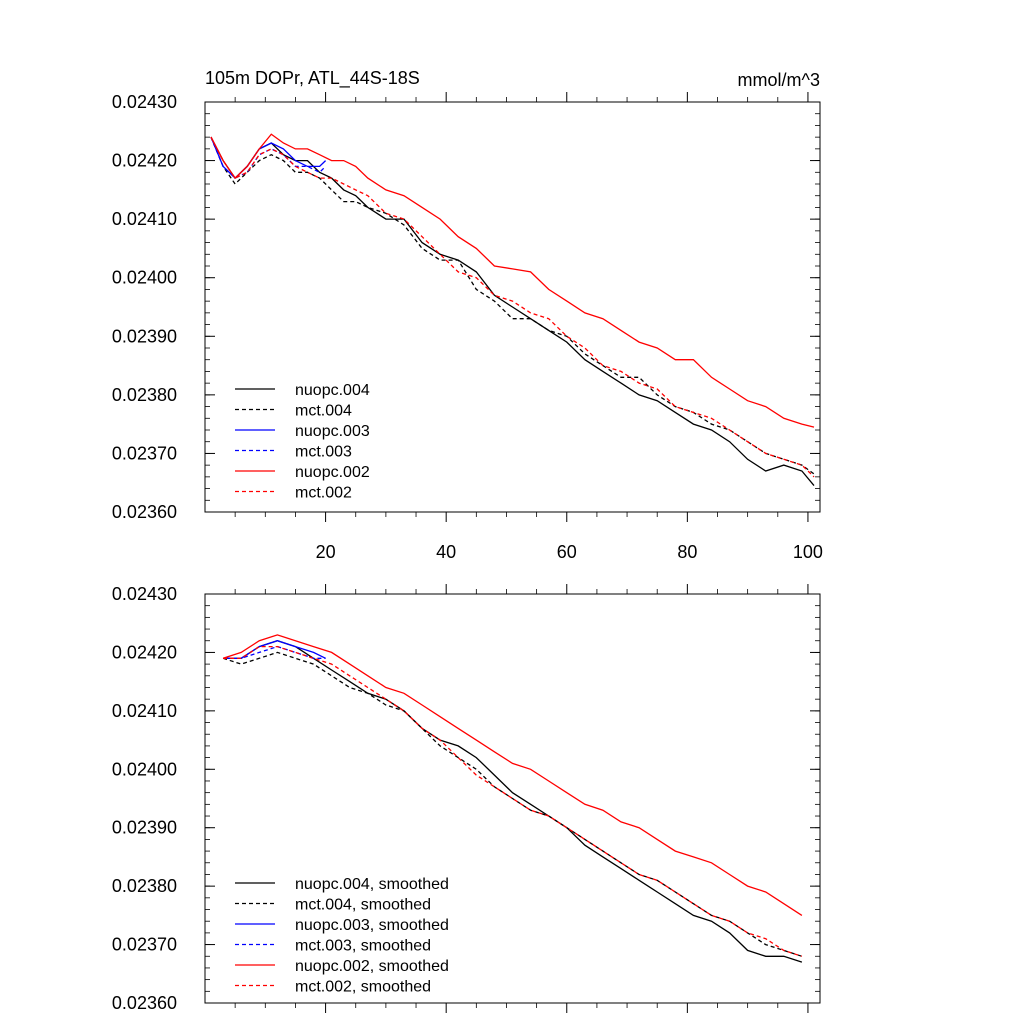 Image resolution: width=1024 pixels, height=1024 pixels. I want to click on legend-label: mct.004, so click(323, 411).